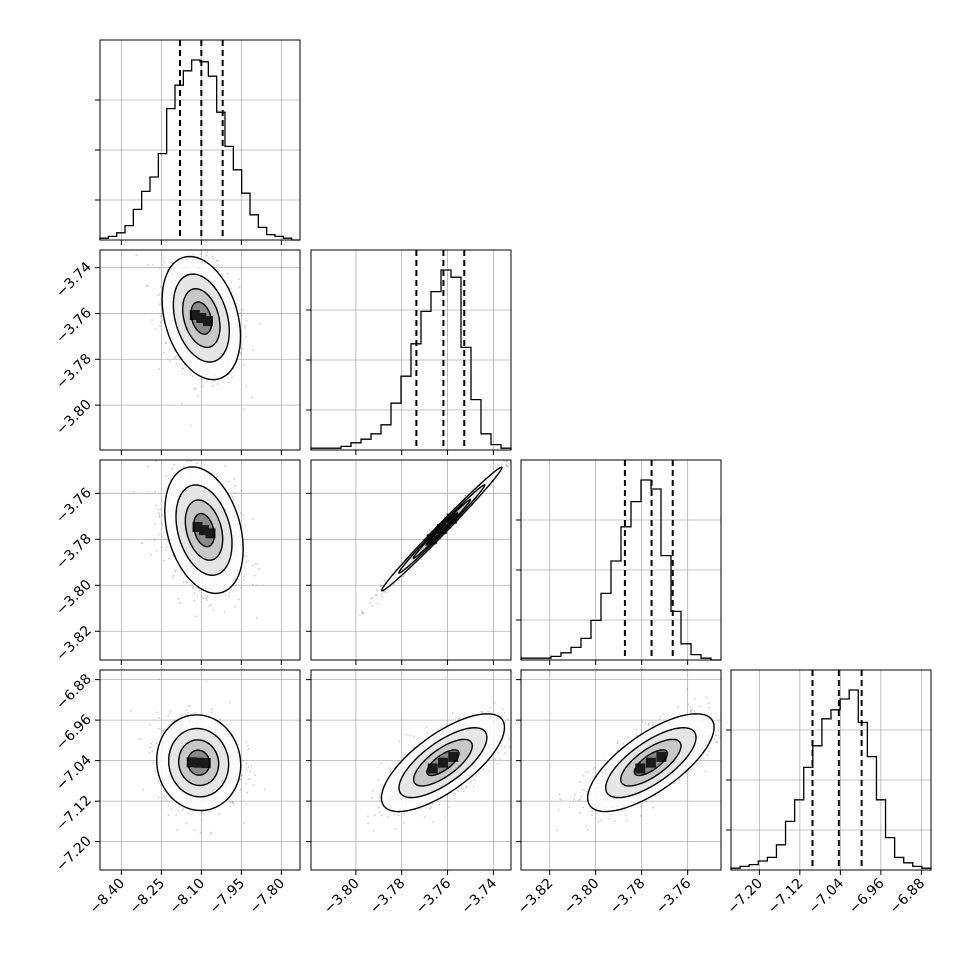 The image size is (970, 970). Describe the element at coordinates (831, 779) in the screenshot. I see `histogram-step` at that location.